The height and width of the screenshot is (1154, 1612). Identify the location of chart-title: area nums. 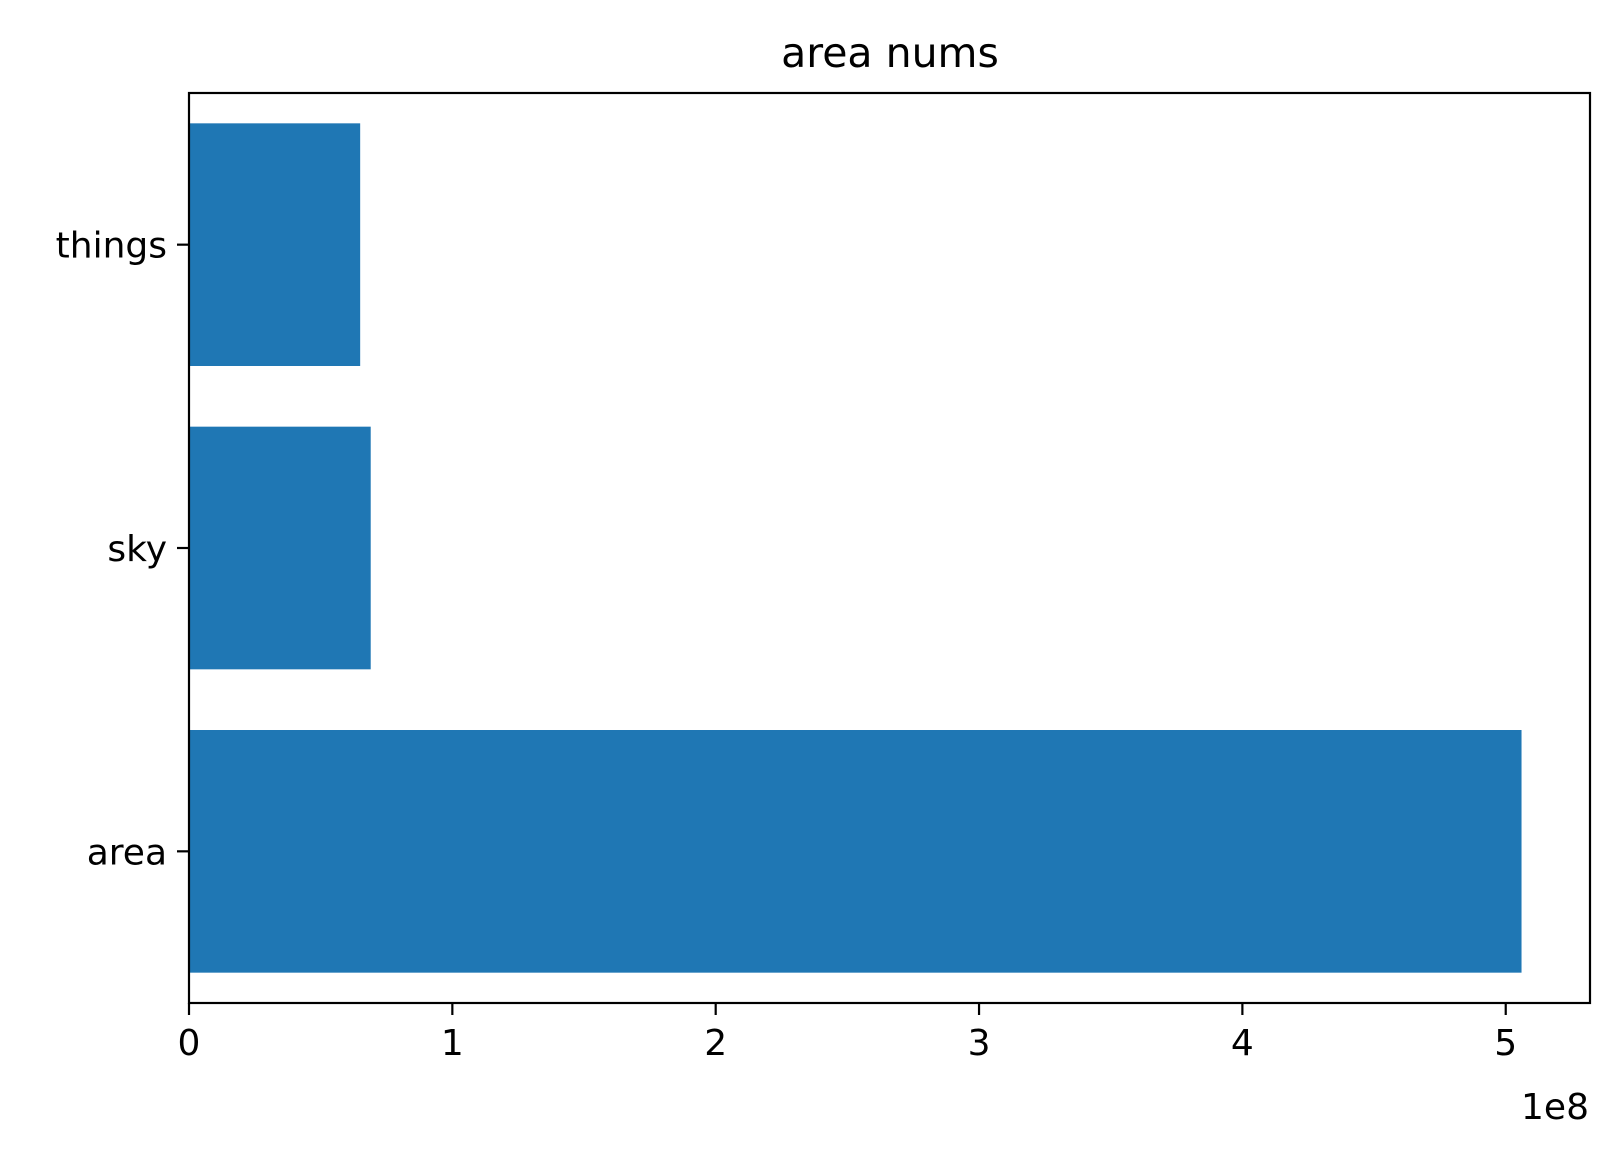
(890, 53).